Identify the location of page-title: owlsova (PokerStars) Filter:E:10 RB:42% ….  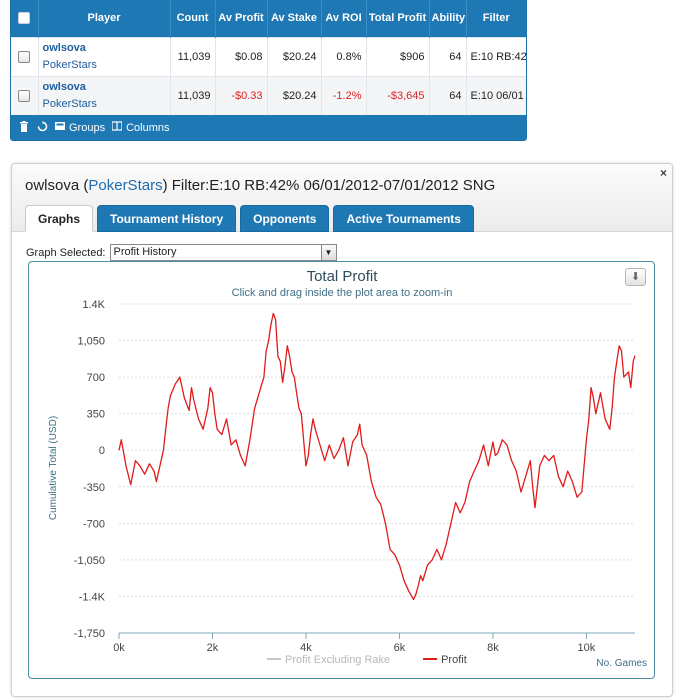
(260, 185).